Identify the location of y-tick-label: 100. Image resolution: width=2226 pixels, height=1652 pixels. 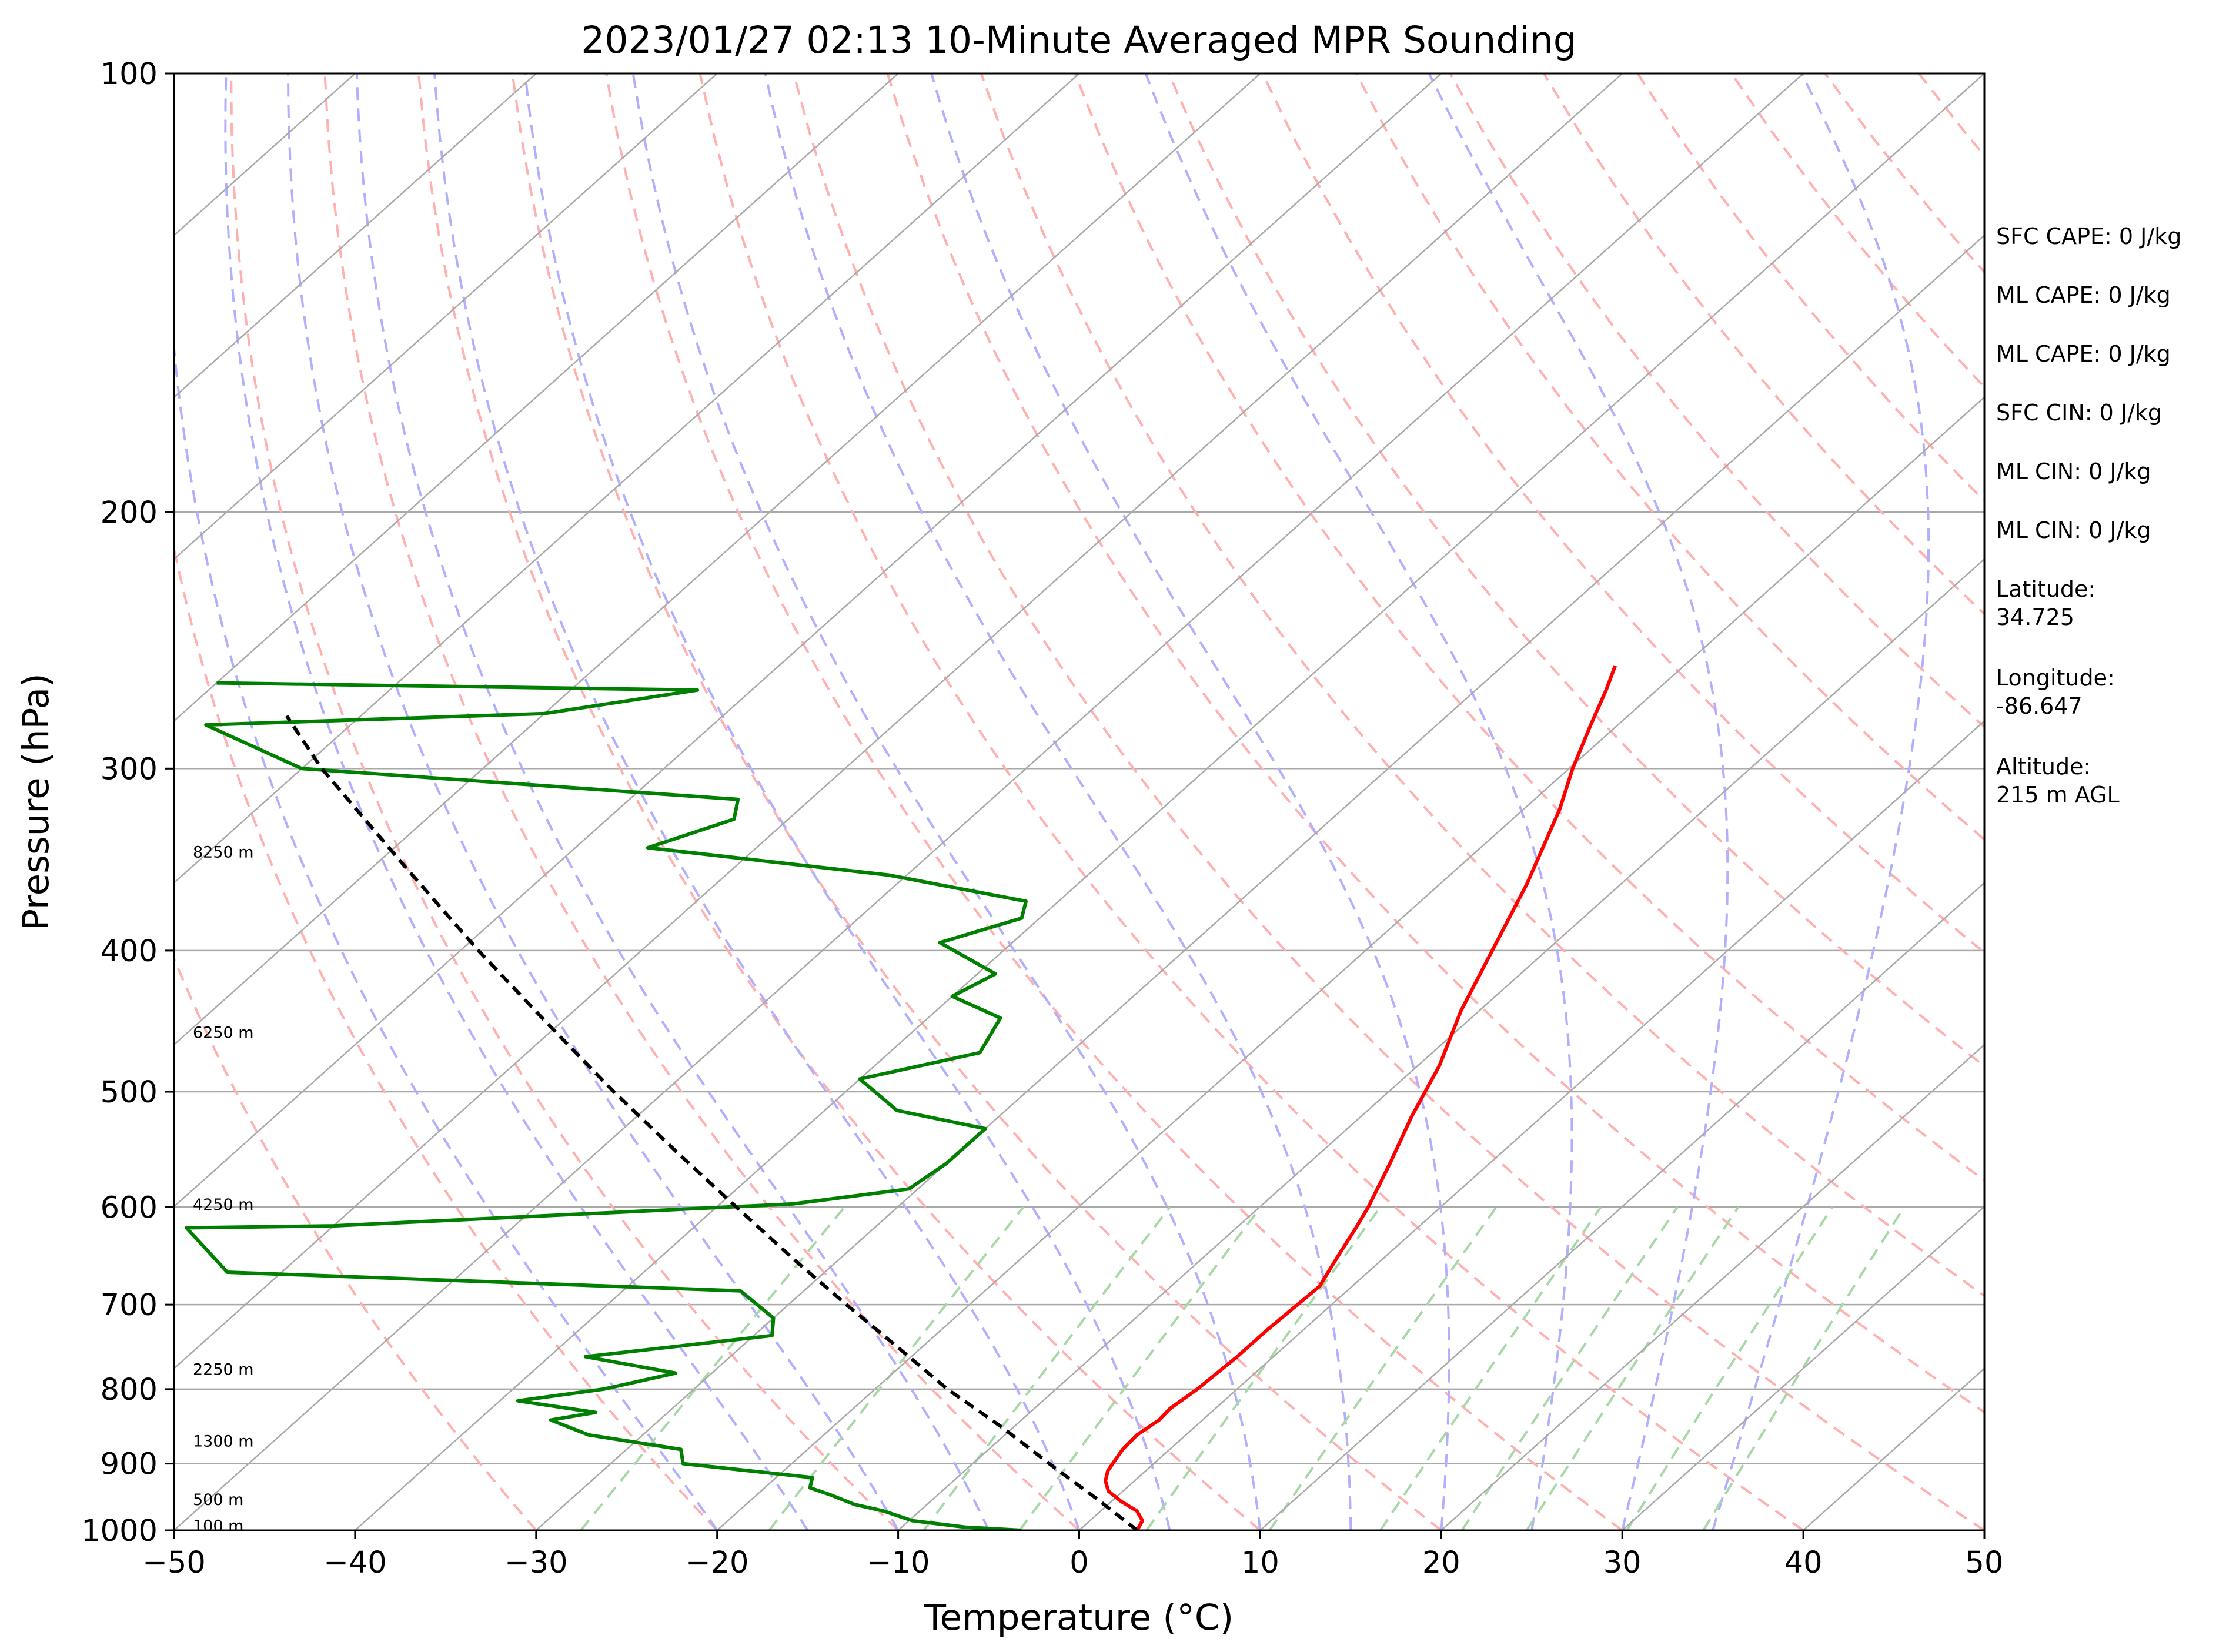
(129, 75).